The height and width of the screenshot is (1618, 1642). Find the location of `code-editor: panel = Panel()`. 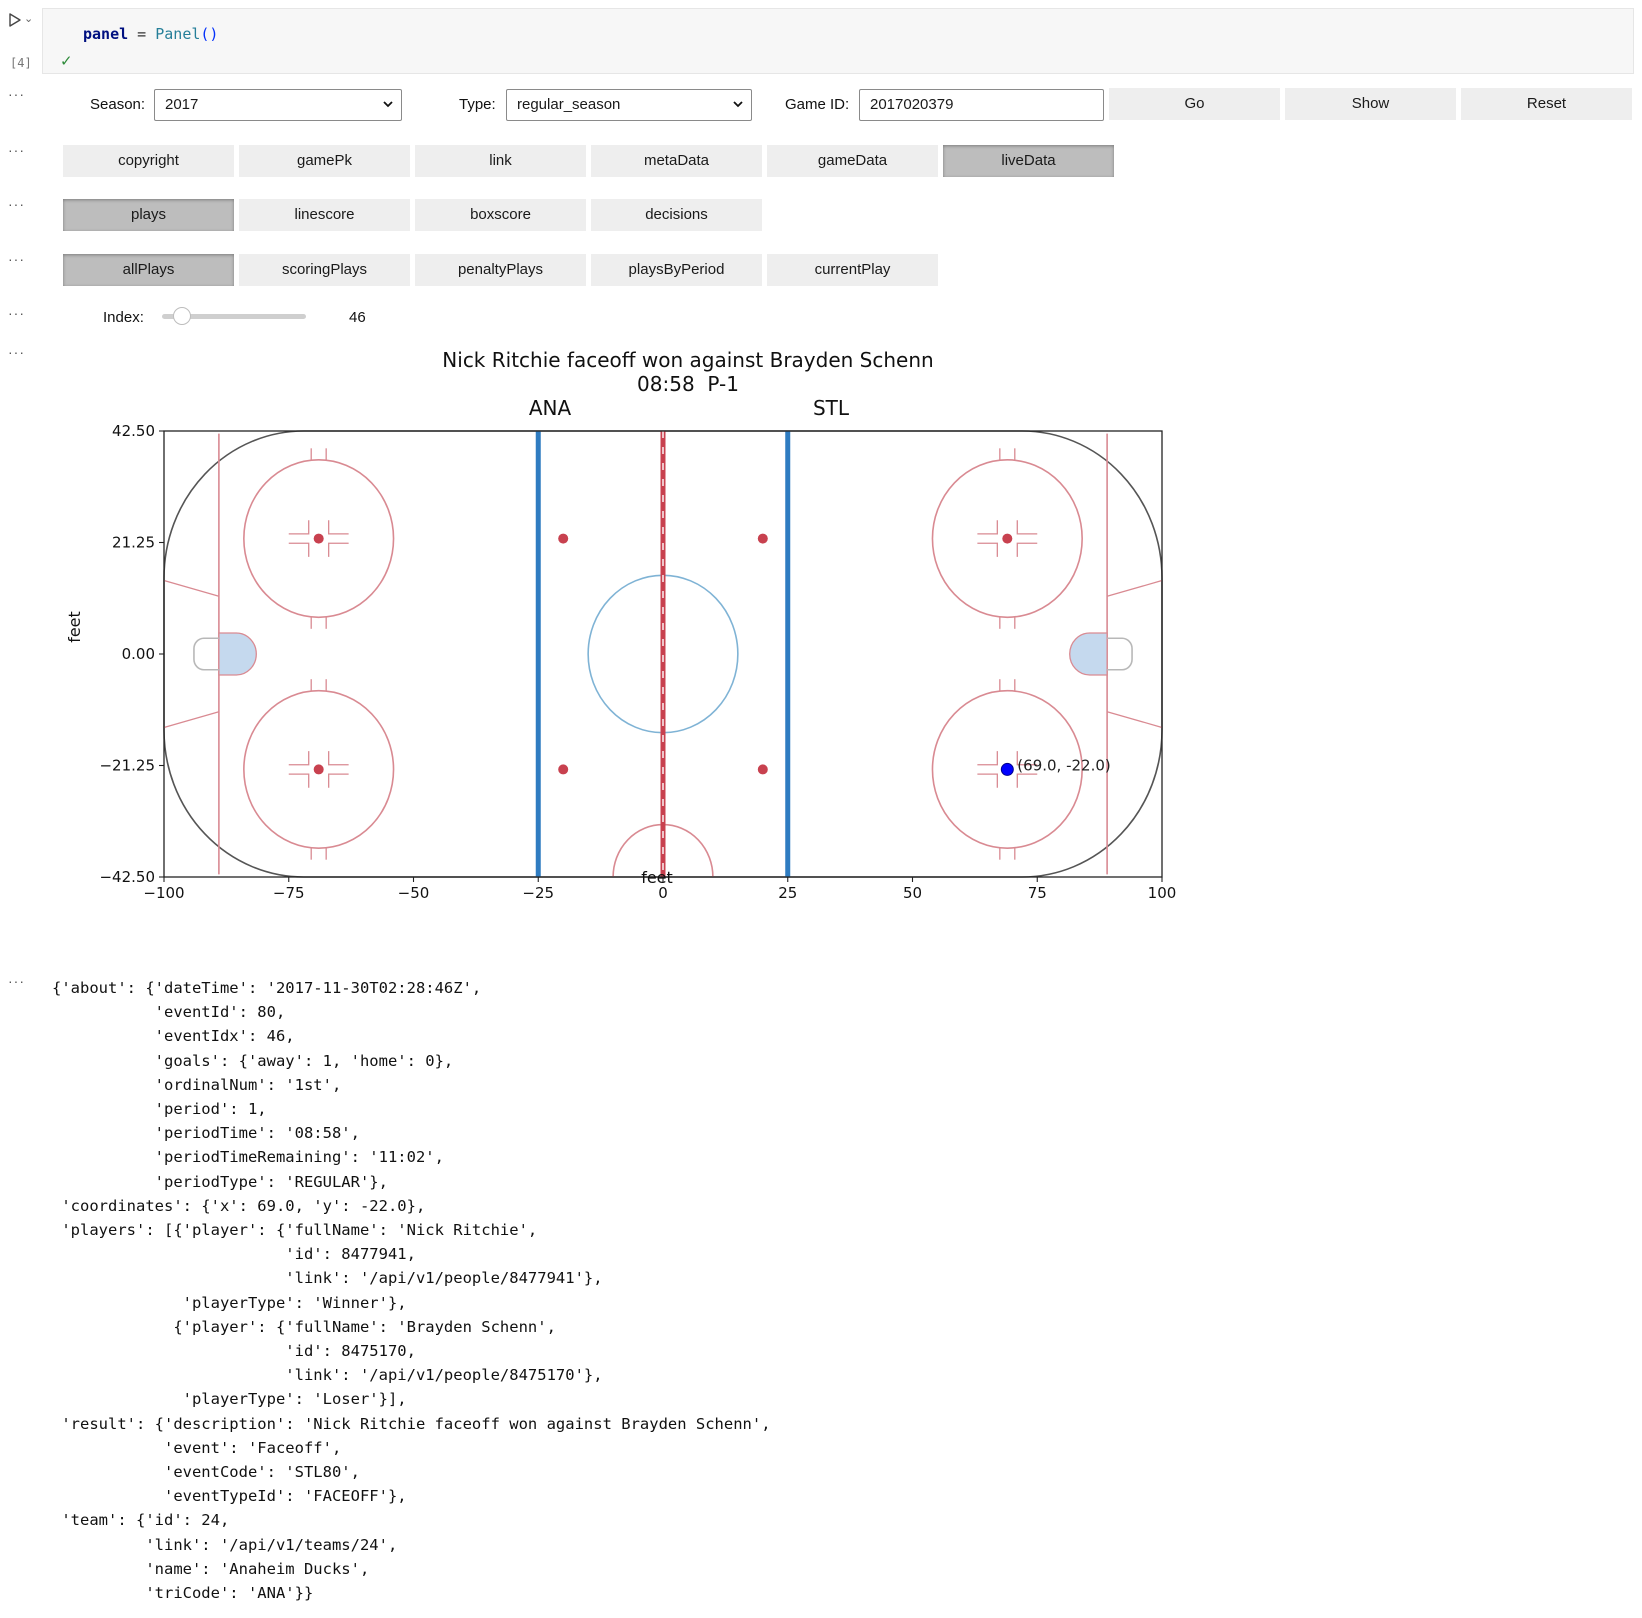

code-editor: panel = Panel() is located at coordinates (838, 41).